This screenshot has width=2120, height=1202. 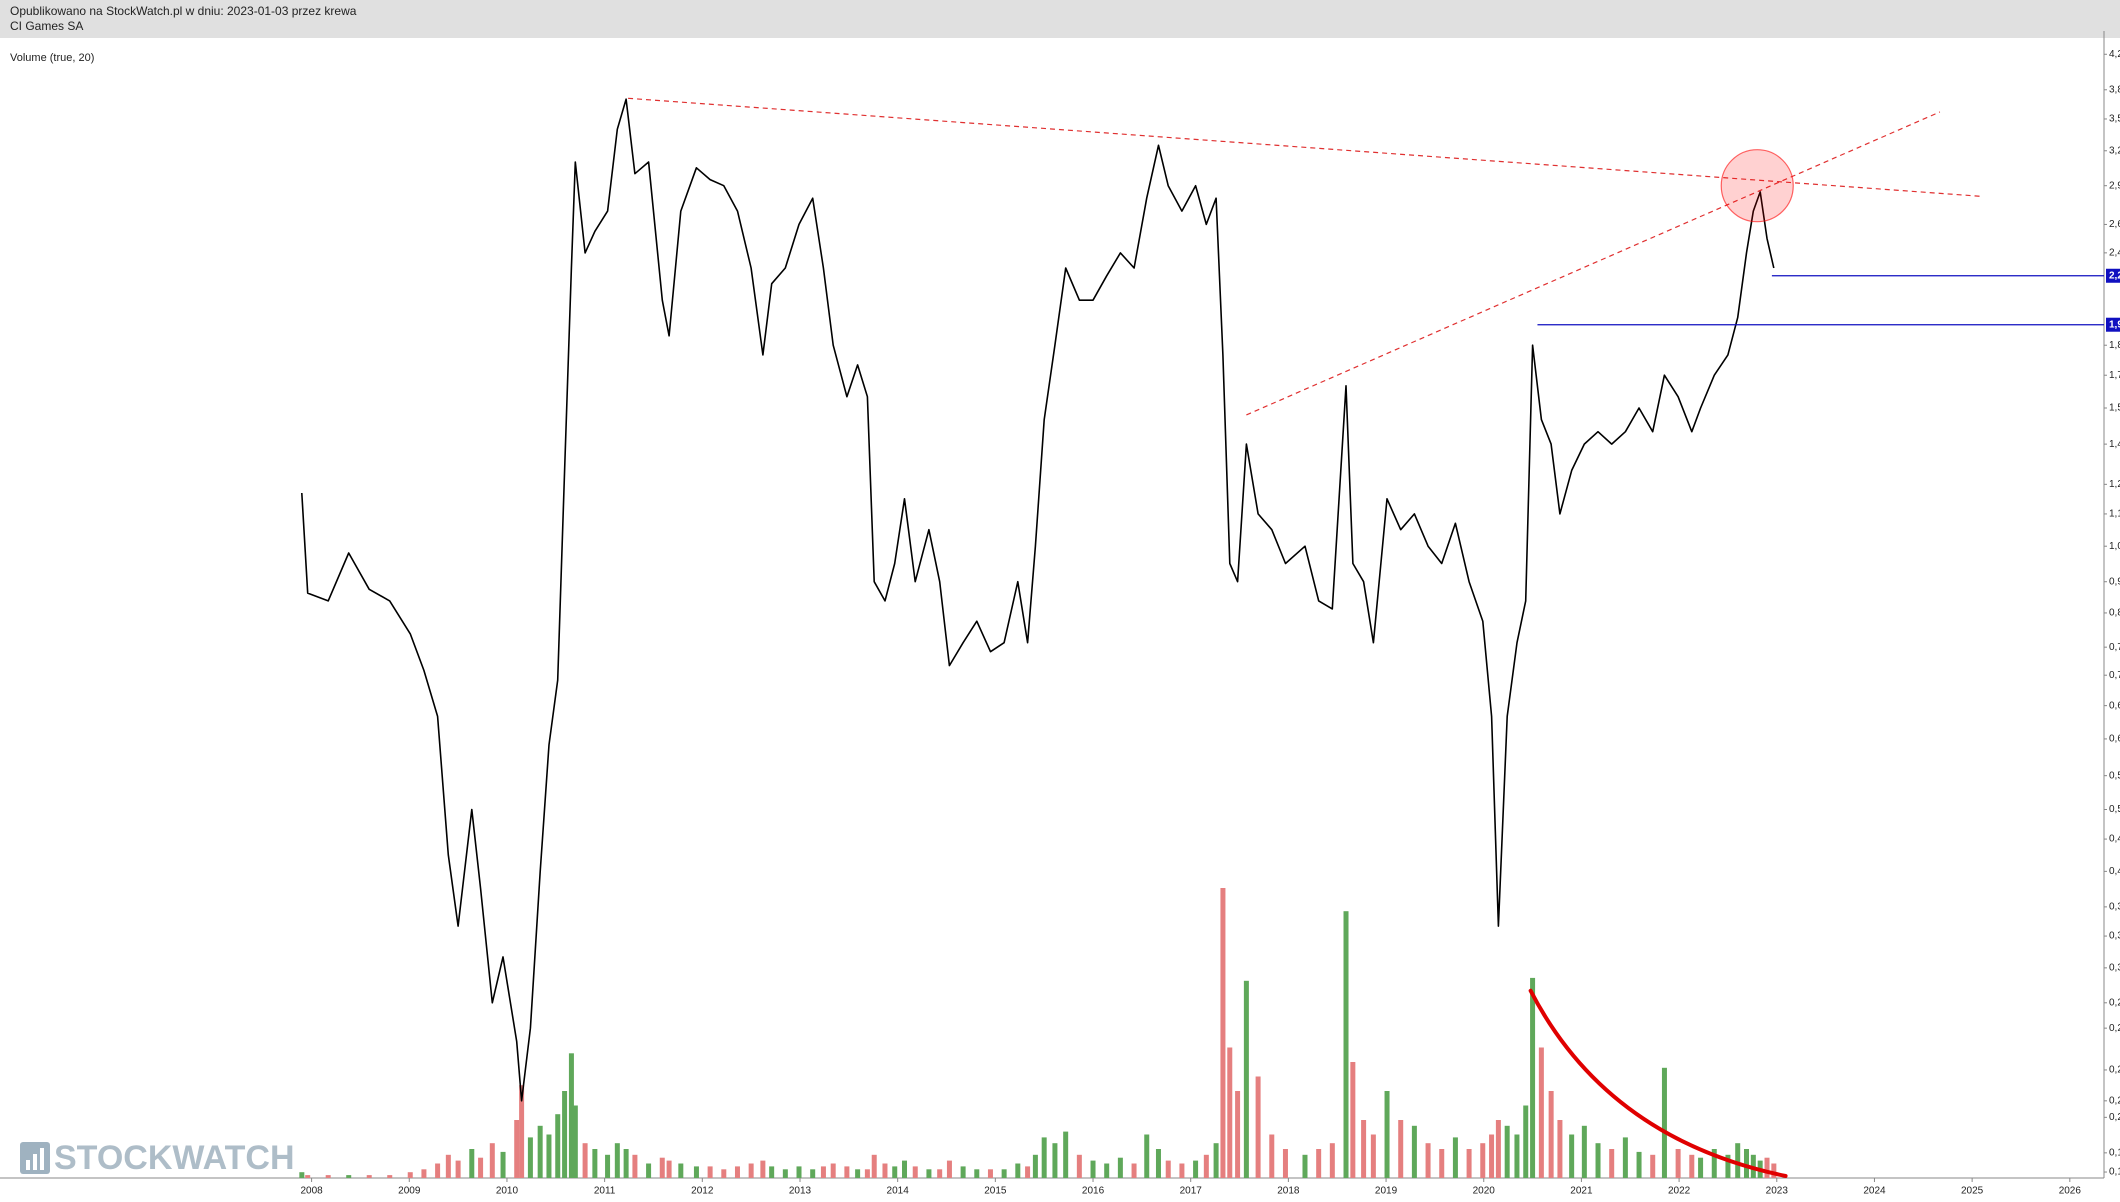 What do you see at coordinates (2114, 514) in the screenshot?
I see `y-tick-label: 1,15` at bounding box center [2114, 514].